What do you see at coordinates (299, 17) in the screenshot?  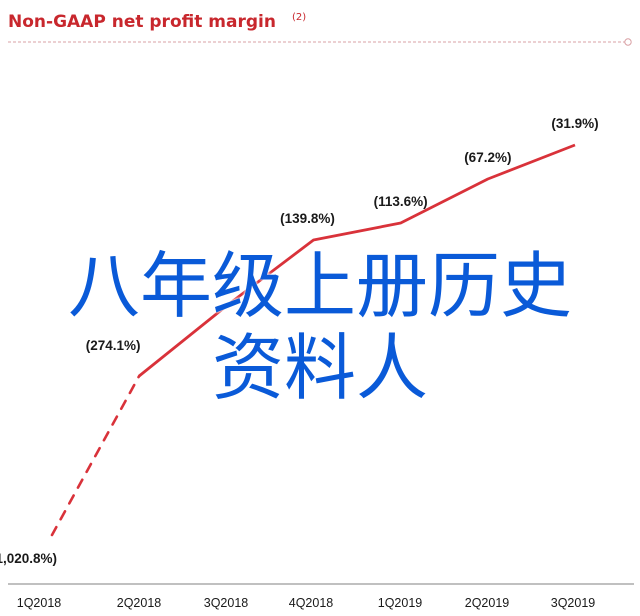 I see `chart-title-note: (2)` at bounding box center [299, 17].